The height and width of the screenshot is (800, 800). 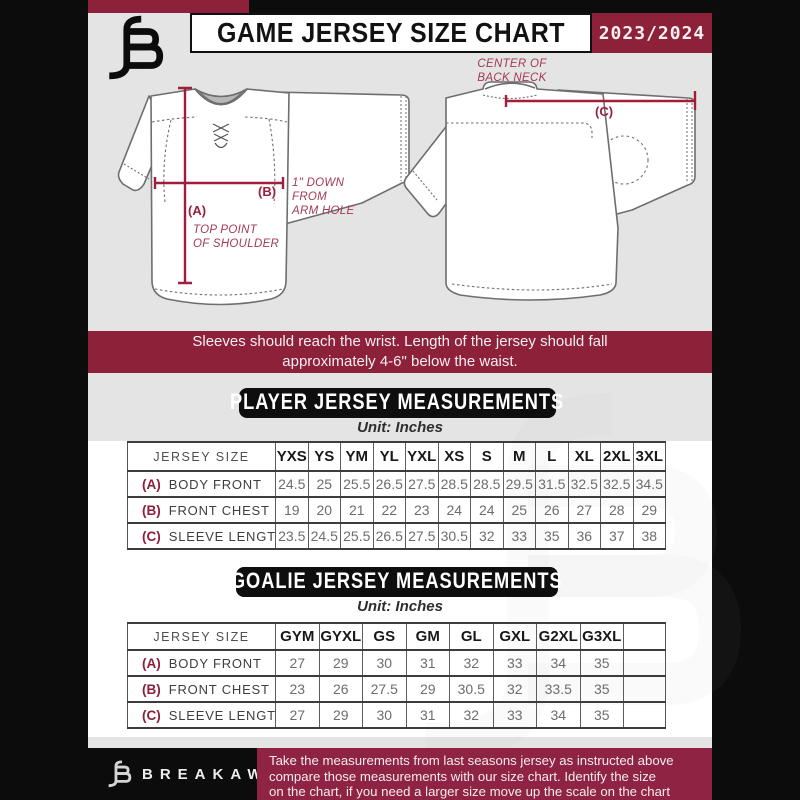 I want to click on label-a: (A), so click(x=197, y=210).